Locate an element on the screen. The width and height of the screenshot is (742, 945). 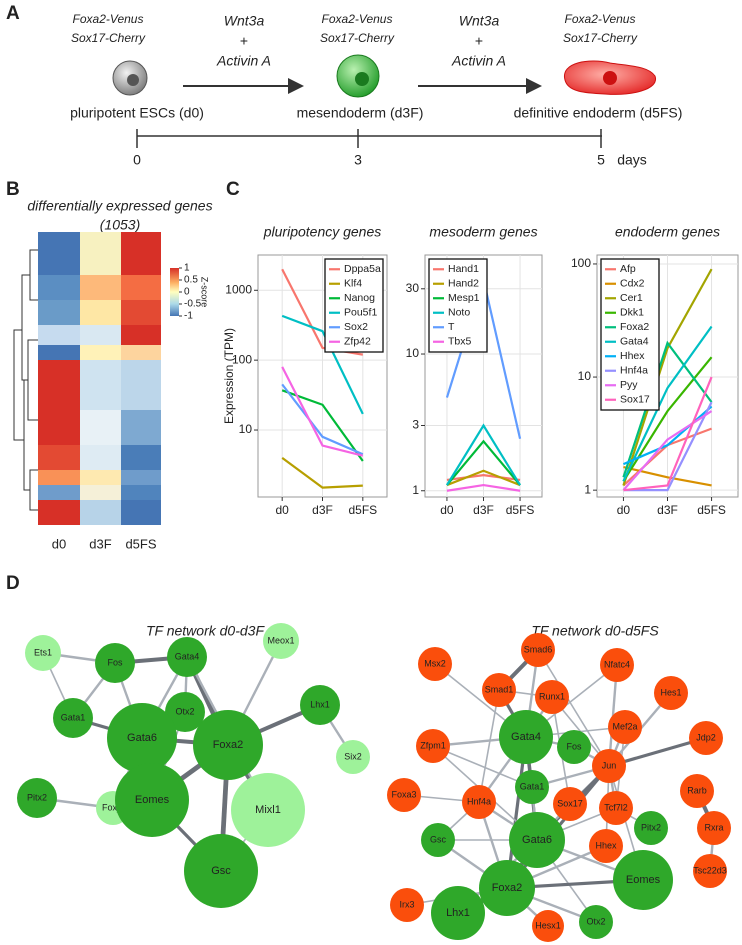
treatment: Wnt3a is located at coordinates (244, 21).